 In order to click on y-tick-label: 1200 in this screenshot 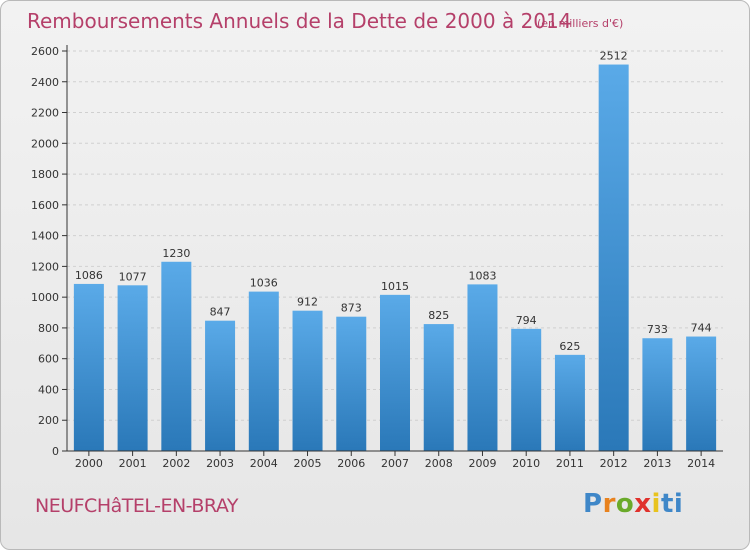, I will do `click(45, 266)`.